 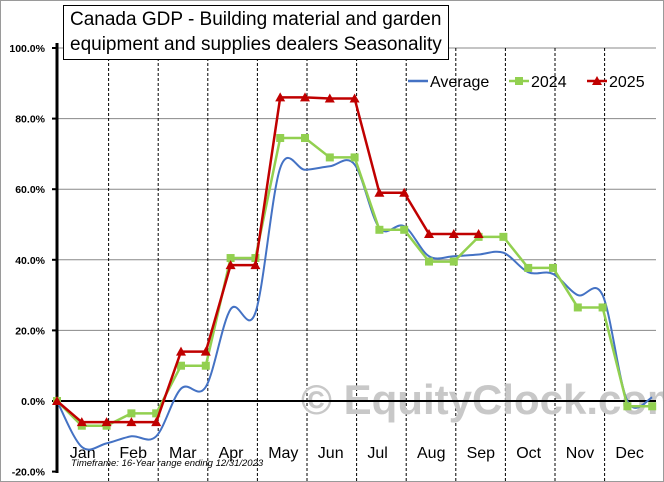 What do you see at coordinates (481, 453) in the screenshot?
I see `x-tick-label: Sep` at bounding box center [481, 453].